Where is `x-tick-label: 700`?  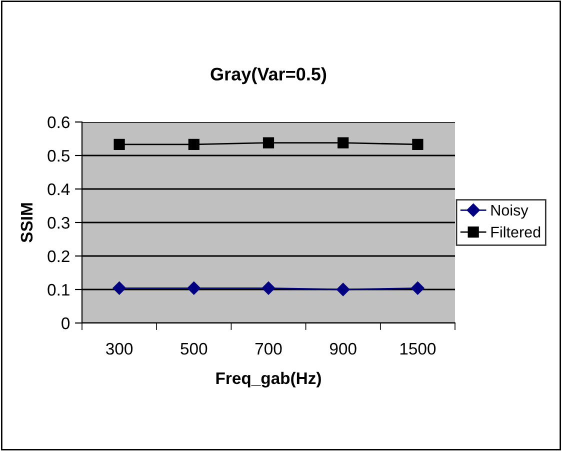 x-tick-label: 700 is located at coordinates (268, 348).